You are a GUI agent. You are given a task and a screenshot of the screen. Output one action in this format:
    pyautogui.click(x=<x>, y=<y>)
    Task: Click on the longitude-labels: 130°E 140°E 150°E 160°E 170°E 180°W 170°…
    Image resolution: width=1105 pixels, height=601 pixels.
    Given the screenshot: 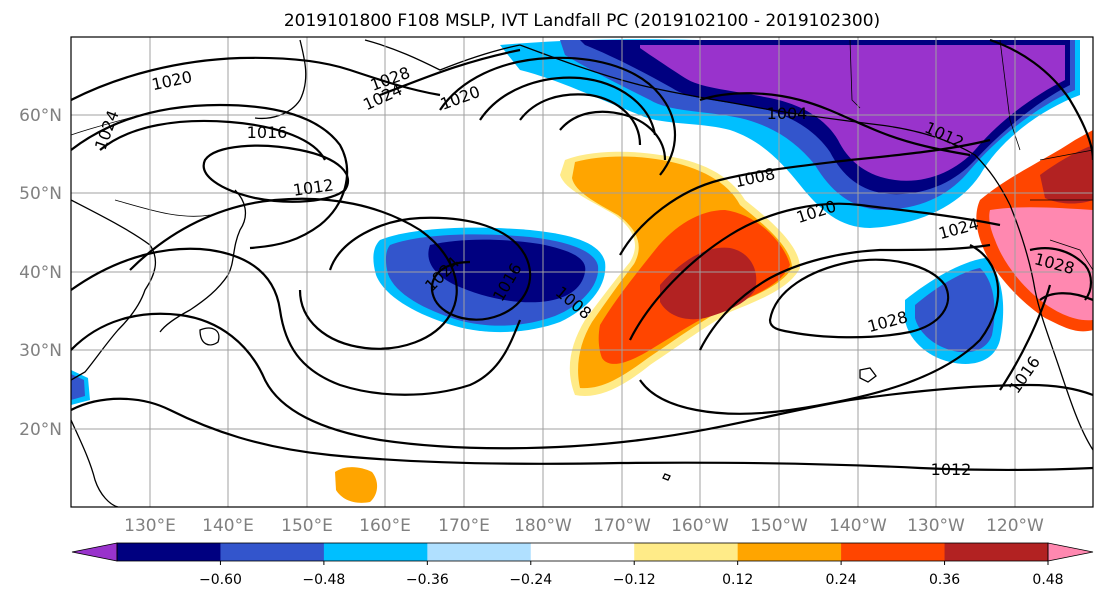 What is the action you would take?
    pyautogui.click(x=584, y=526)
    